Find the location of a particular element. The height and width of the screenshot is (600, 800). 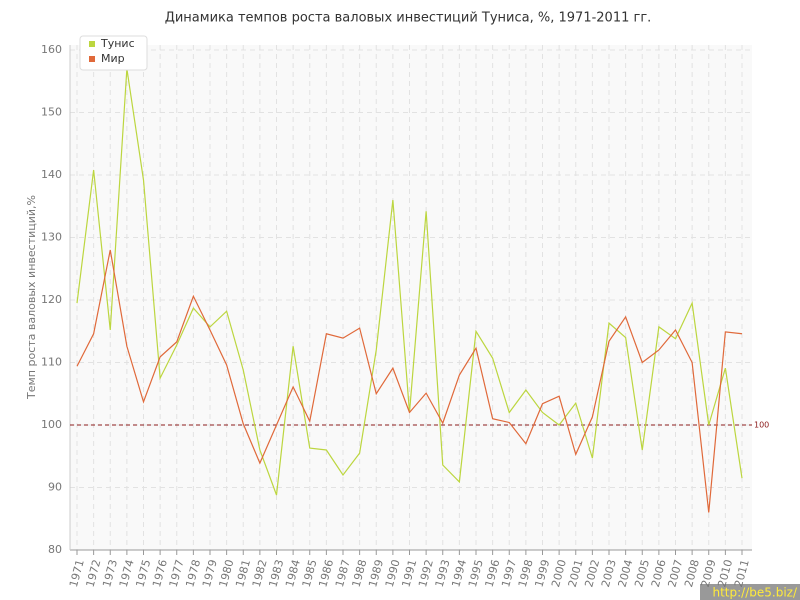

watermark-bg is located at coordinates (750, 592).